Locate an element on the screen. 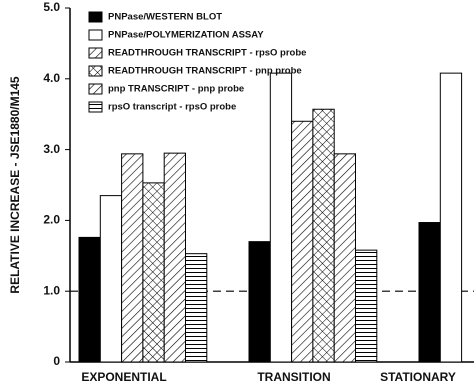 The image size is (474, 381). y-tick-label: 0 is located at coordinates (56, 361).